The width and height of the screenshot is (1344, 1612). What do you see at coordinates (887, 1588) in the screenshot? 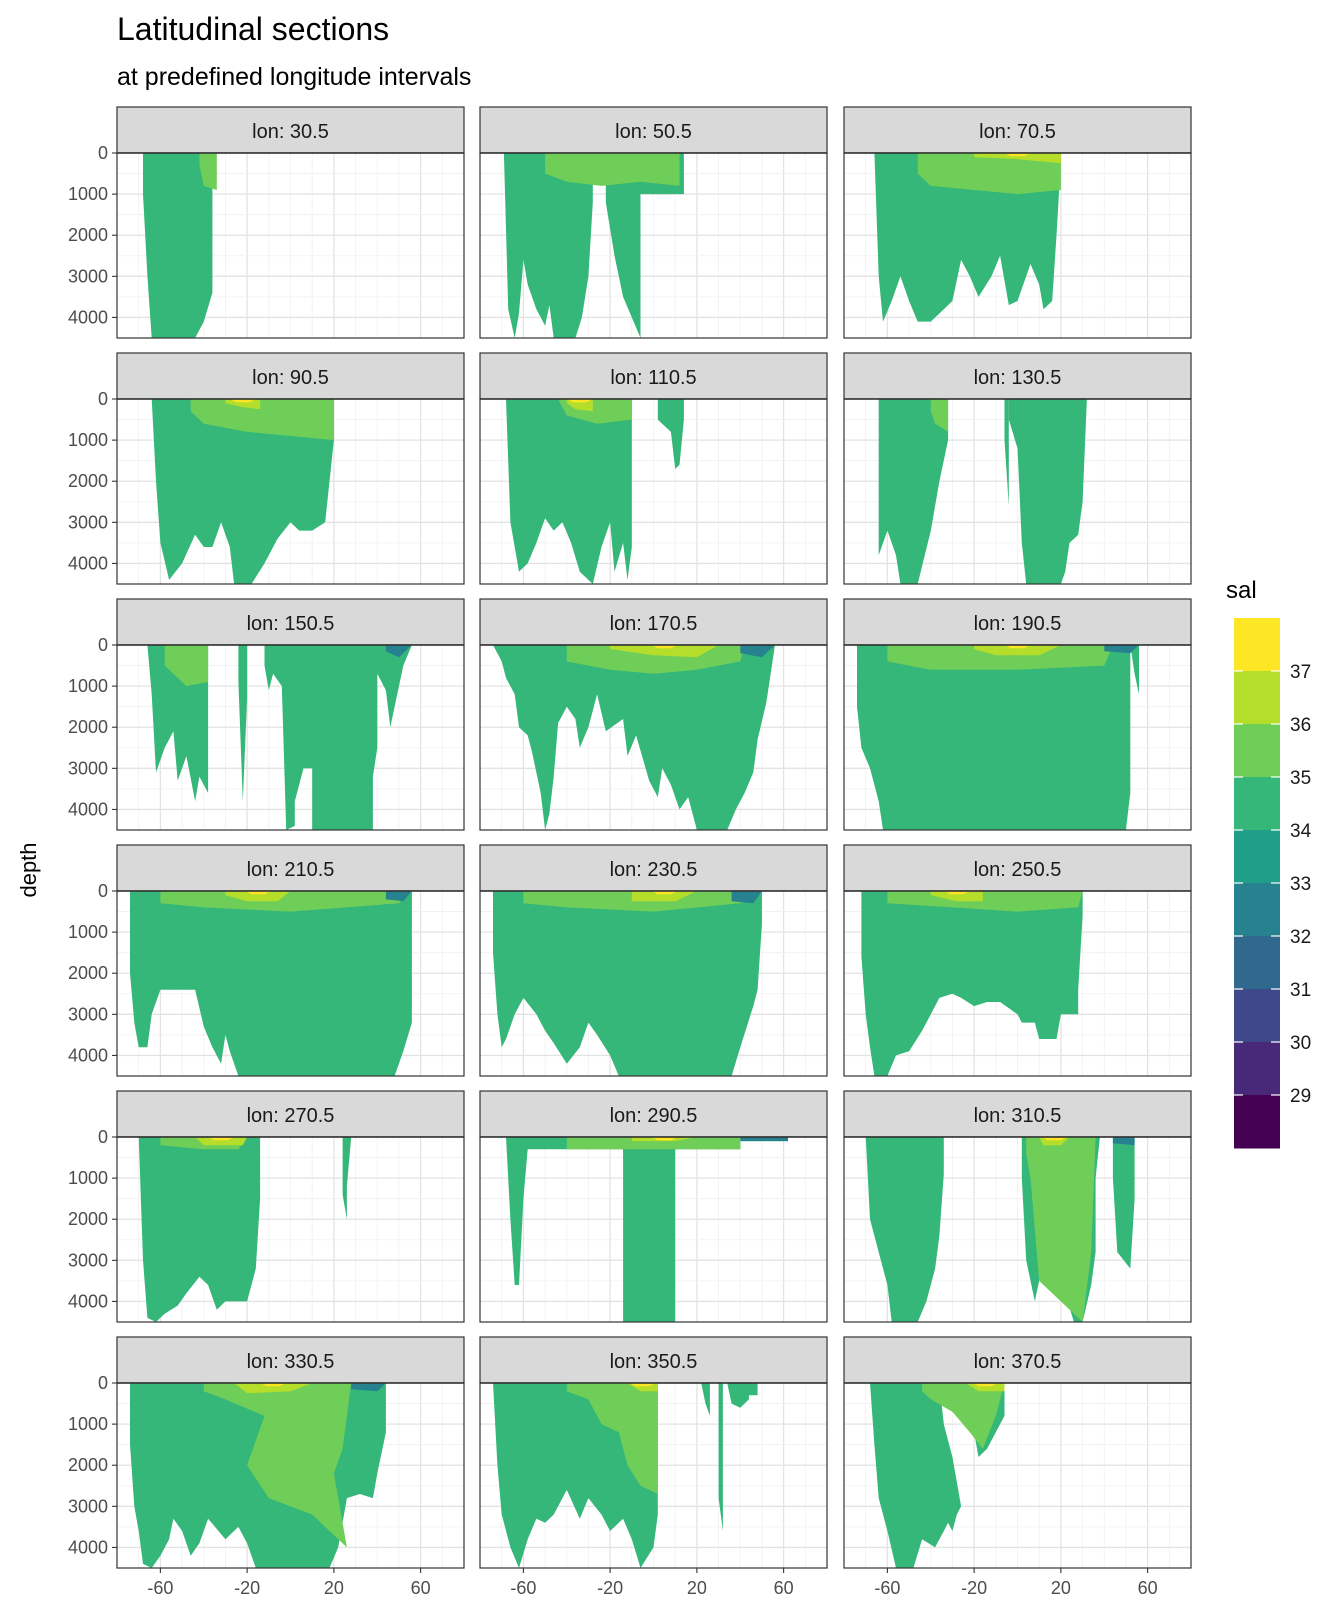
I see `x-tick-label: -60` at bounding box center [887, 1588].